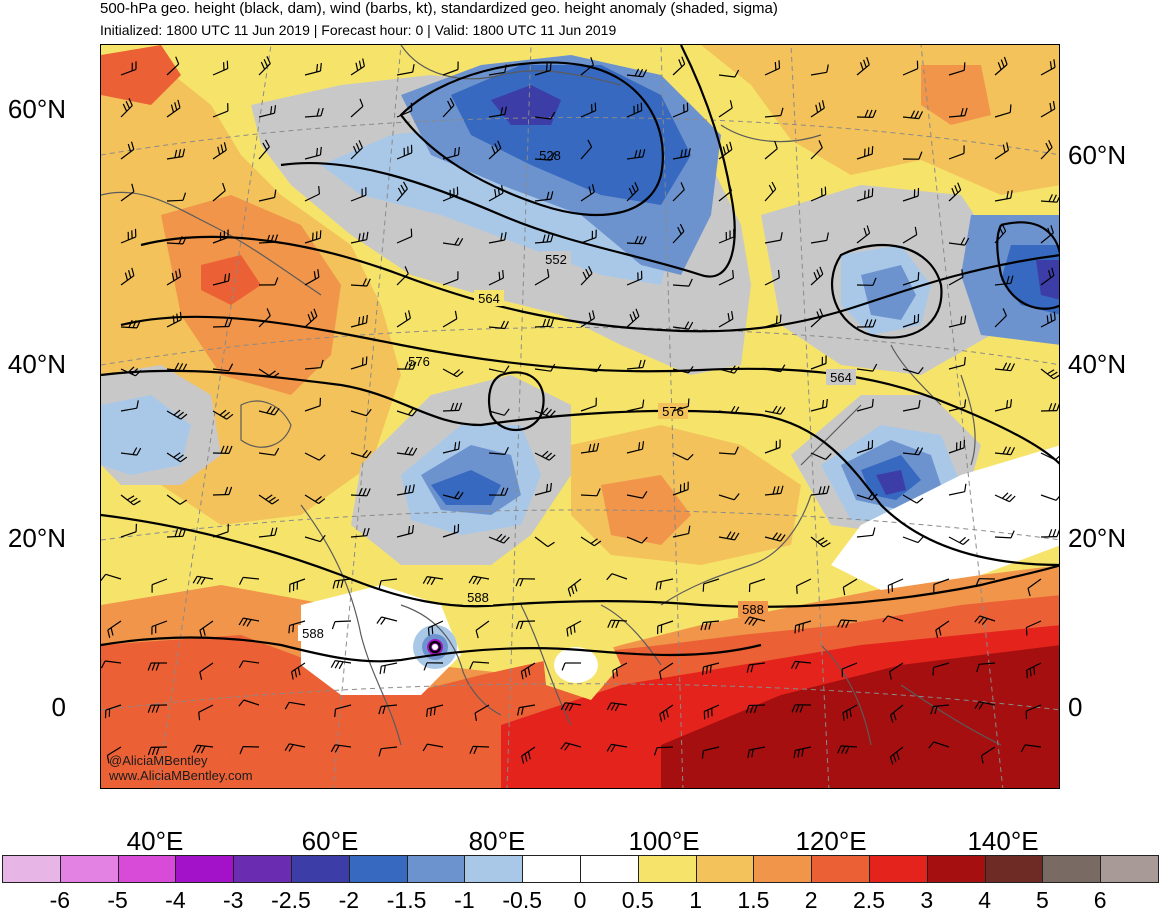  I want to click on colorbar-label: 1, so click(695, 900).